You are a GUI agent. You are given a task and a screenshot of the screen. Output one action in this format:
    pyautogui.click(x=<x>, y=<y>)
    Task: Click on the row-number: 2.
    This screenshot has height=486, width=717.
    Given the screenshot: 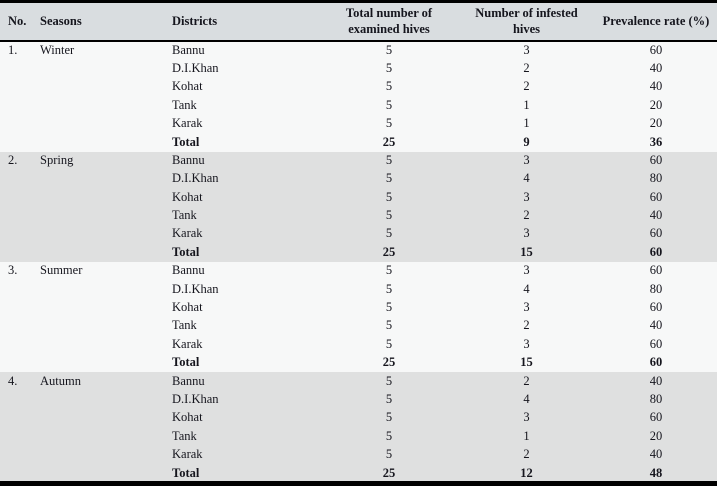 What is the action you would take?
    pyautogui.click(x=13, y=159)
    